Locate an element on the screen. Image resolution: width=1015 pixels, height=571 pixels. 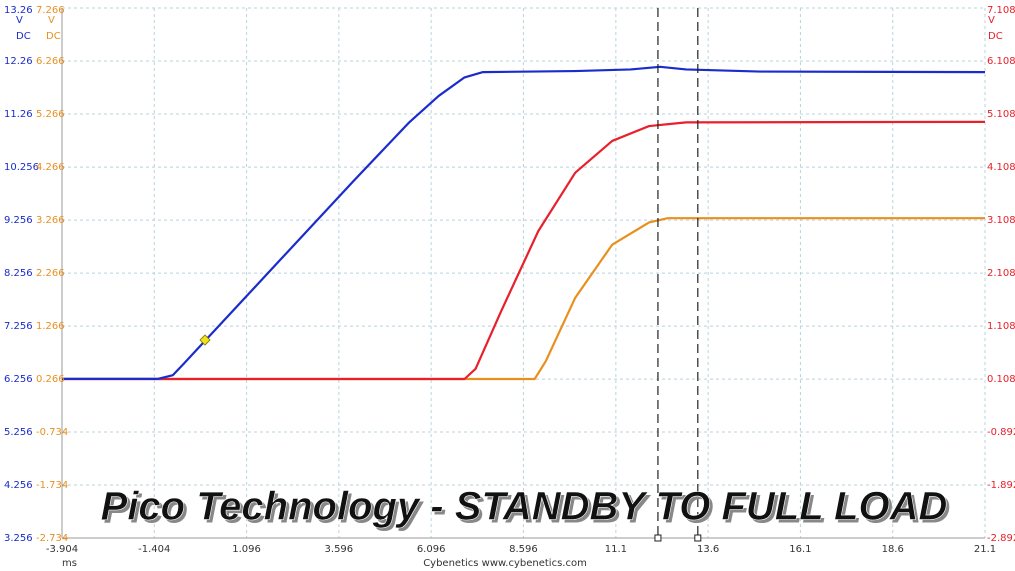
y-tick-label: 3.256 is located at coordinates (18, 538).